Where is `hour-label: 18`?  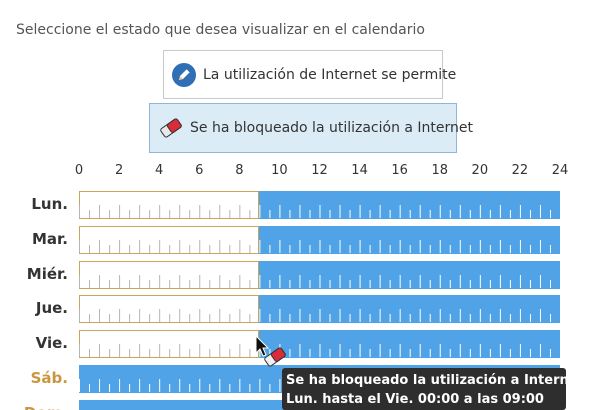
hour-label: 18 is located at coordinates (440, 170).